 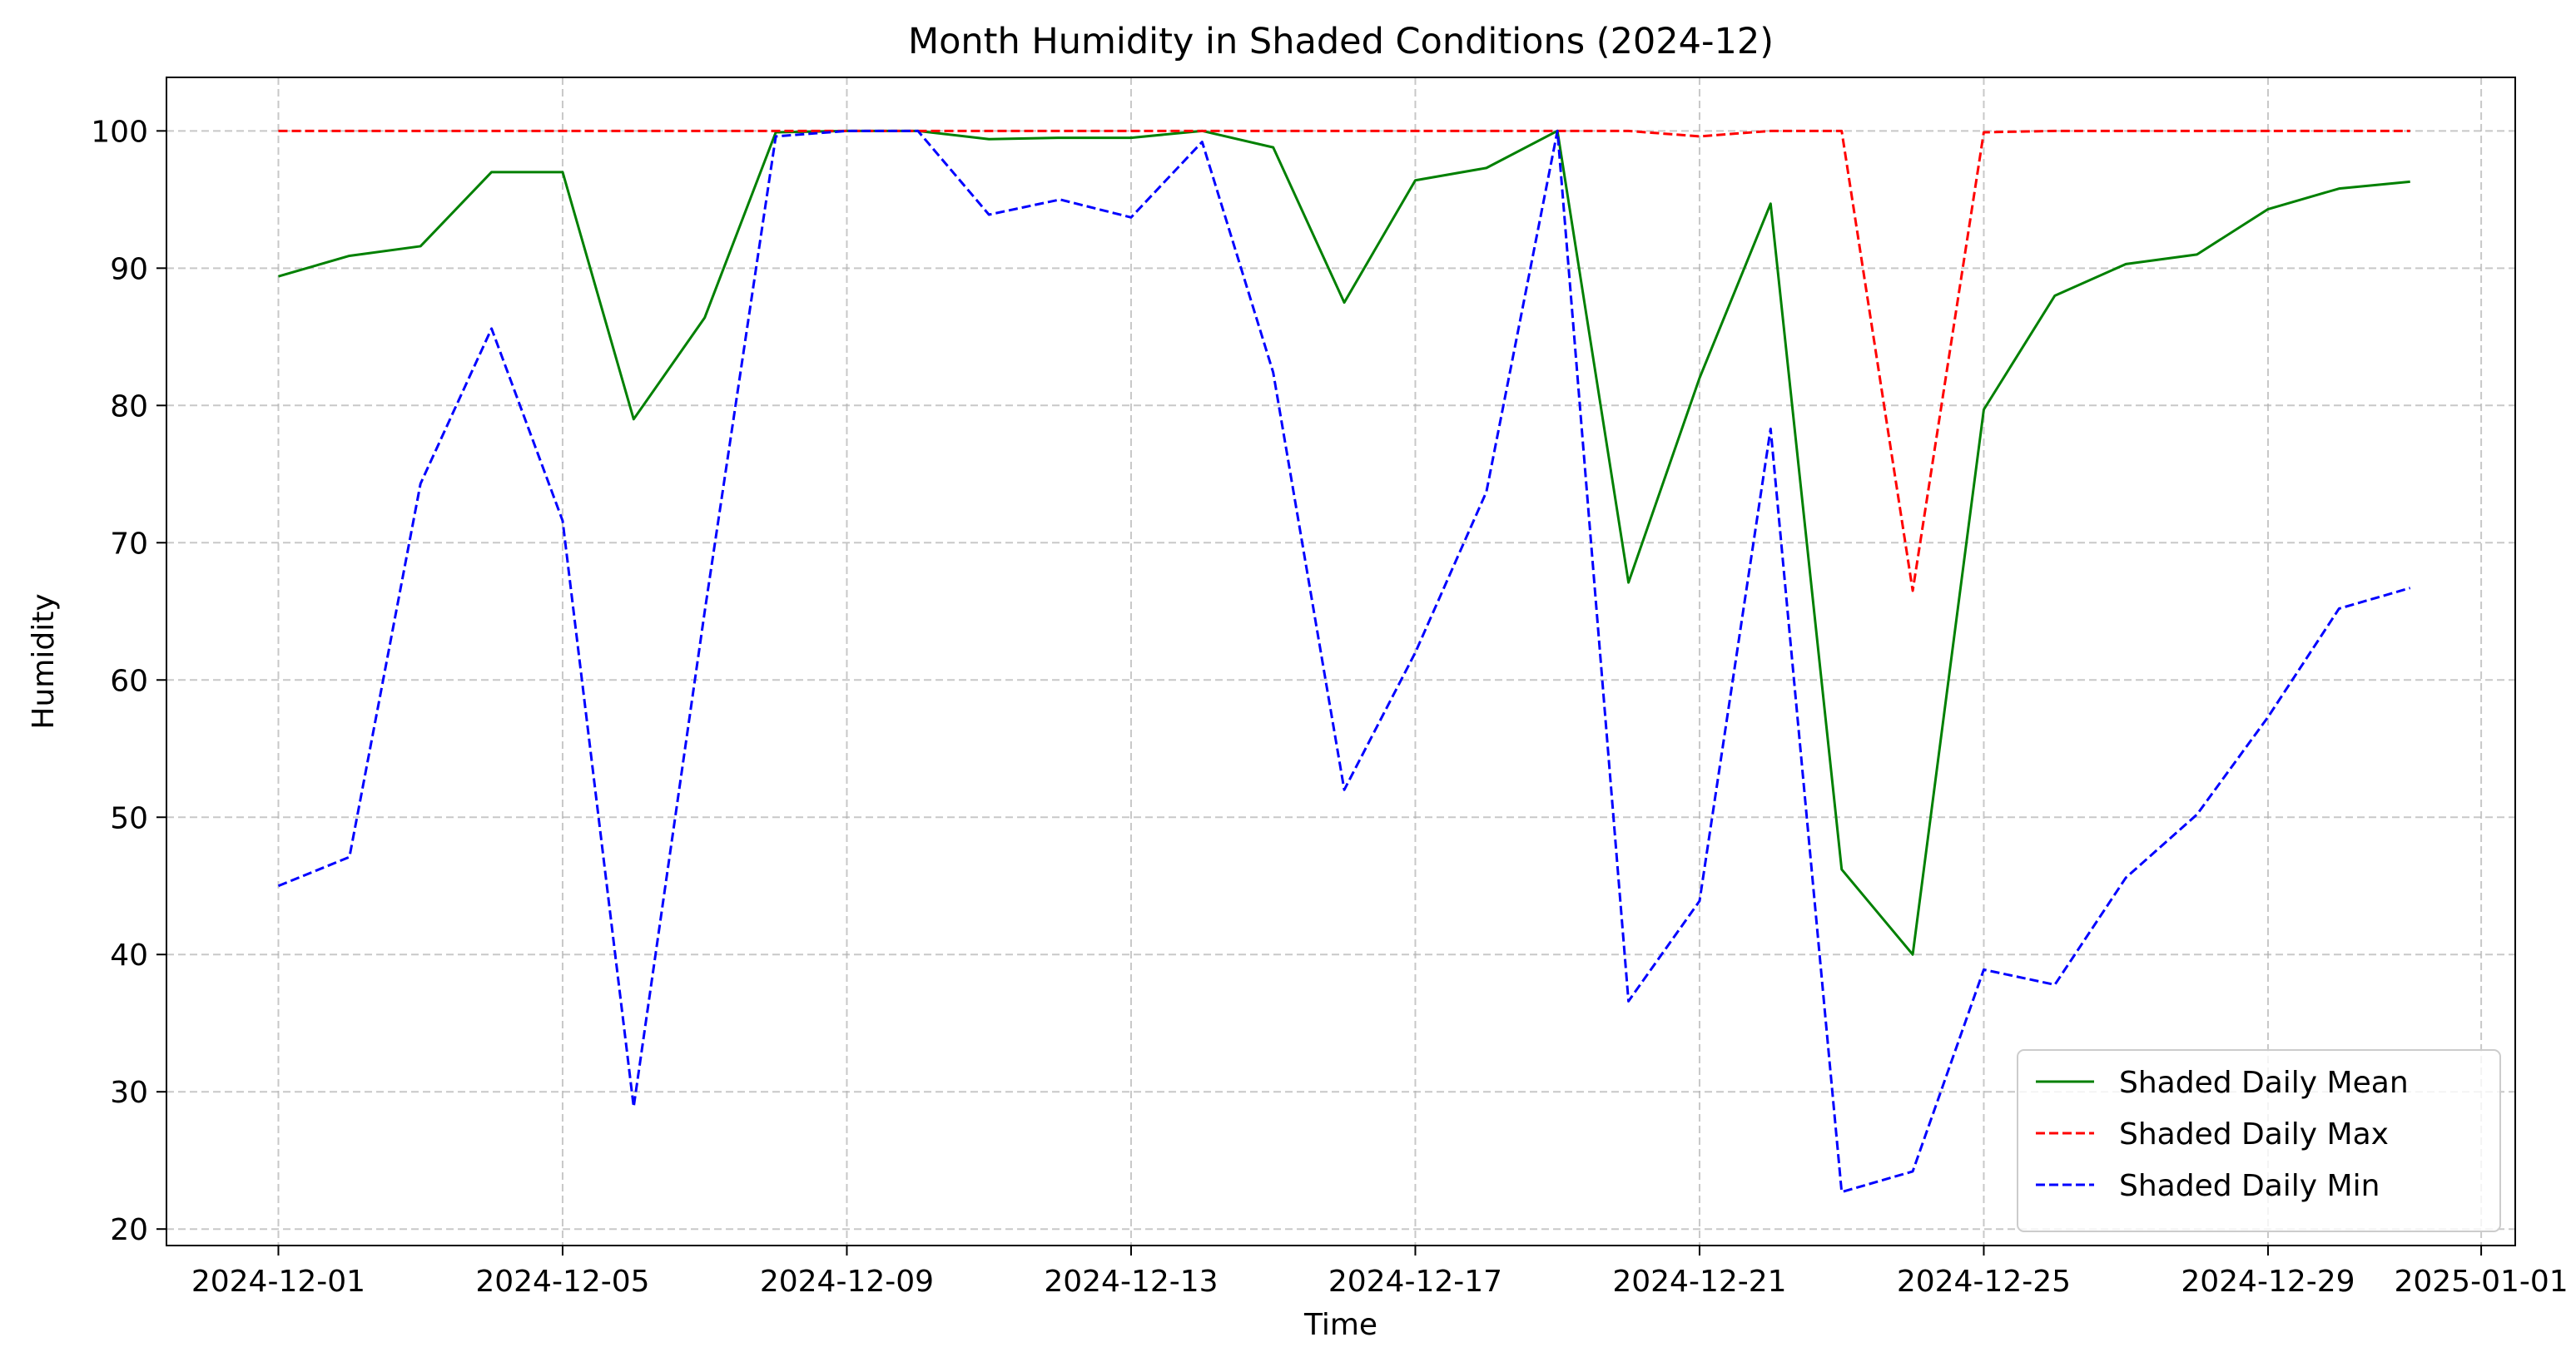 I want to click on y-tick-label: 70, so click(x=129, y=544).